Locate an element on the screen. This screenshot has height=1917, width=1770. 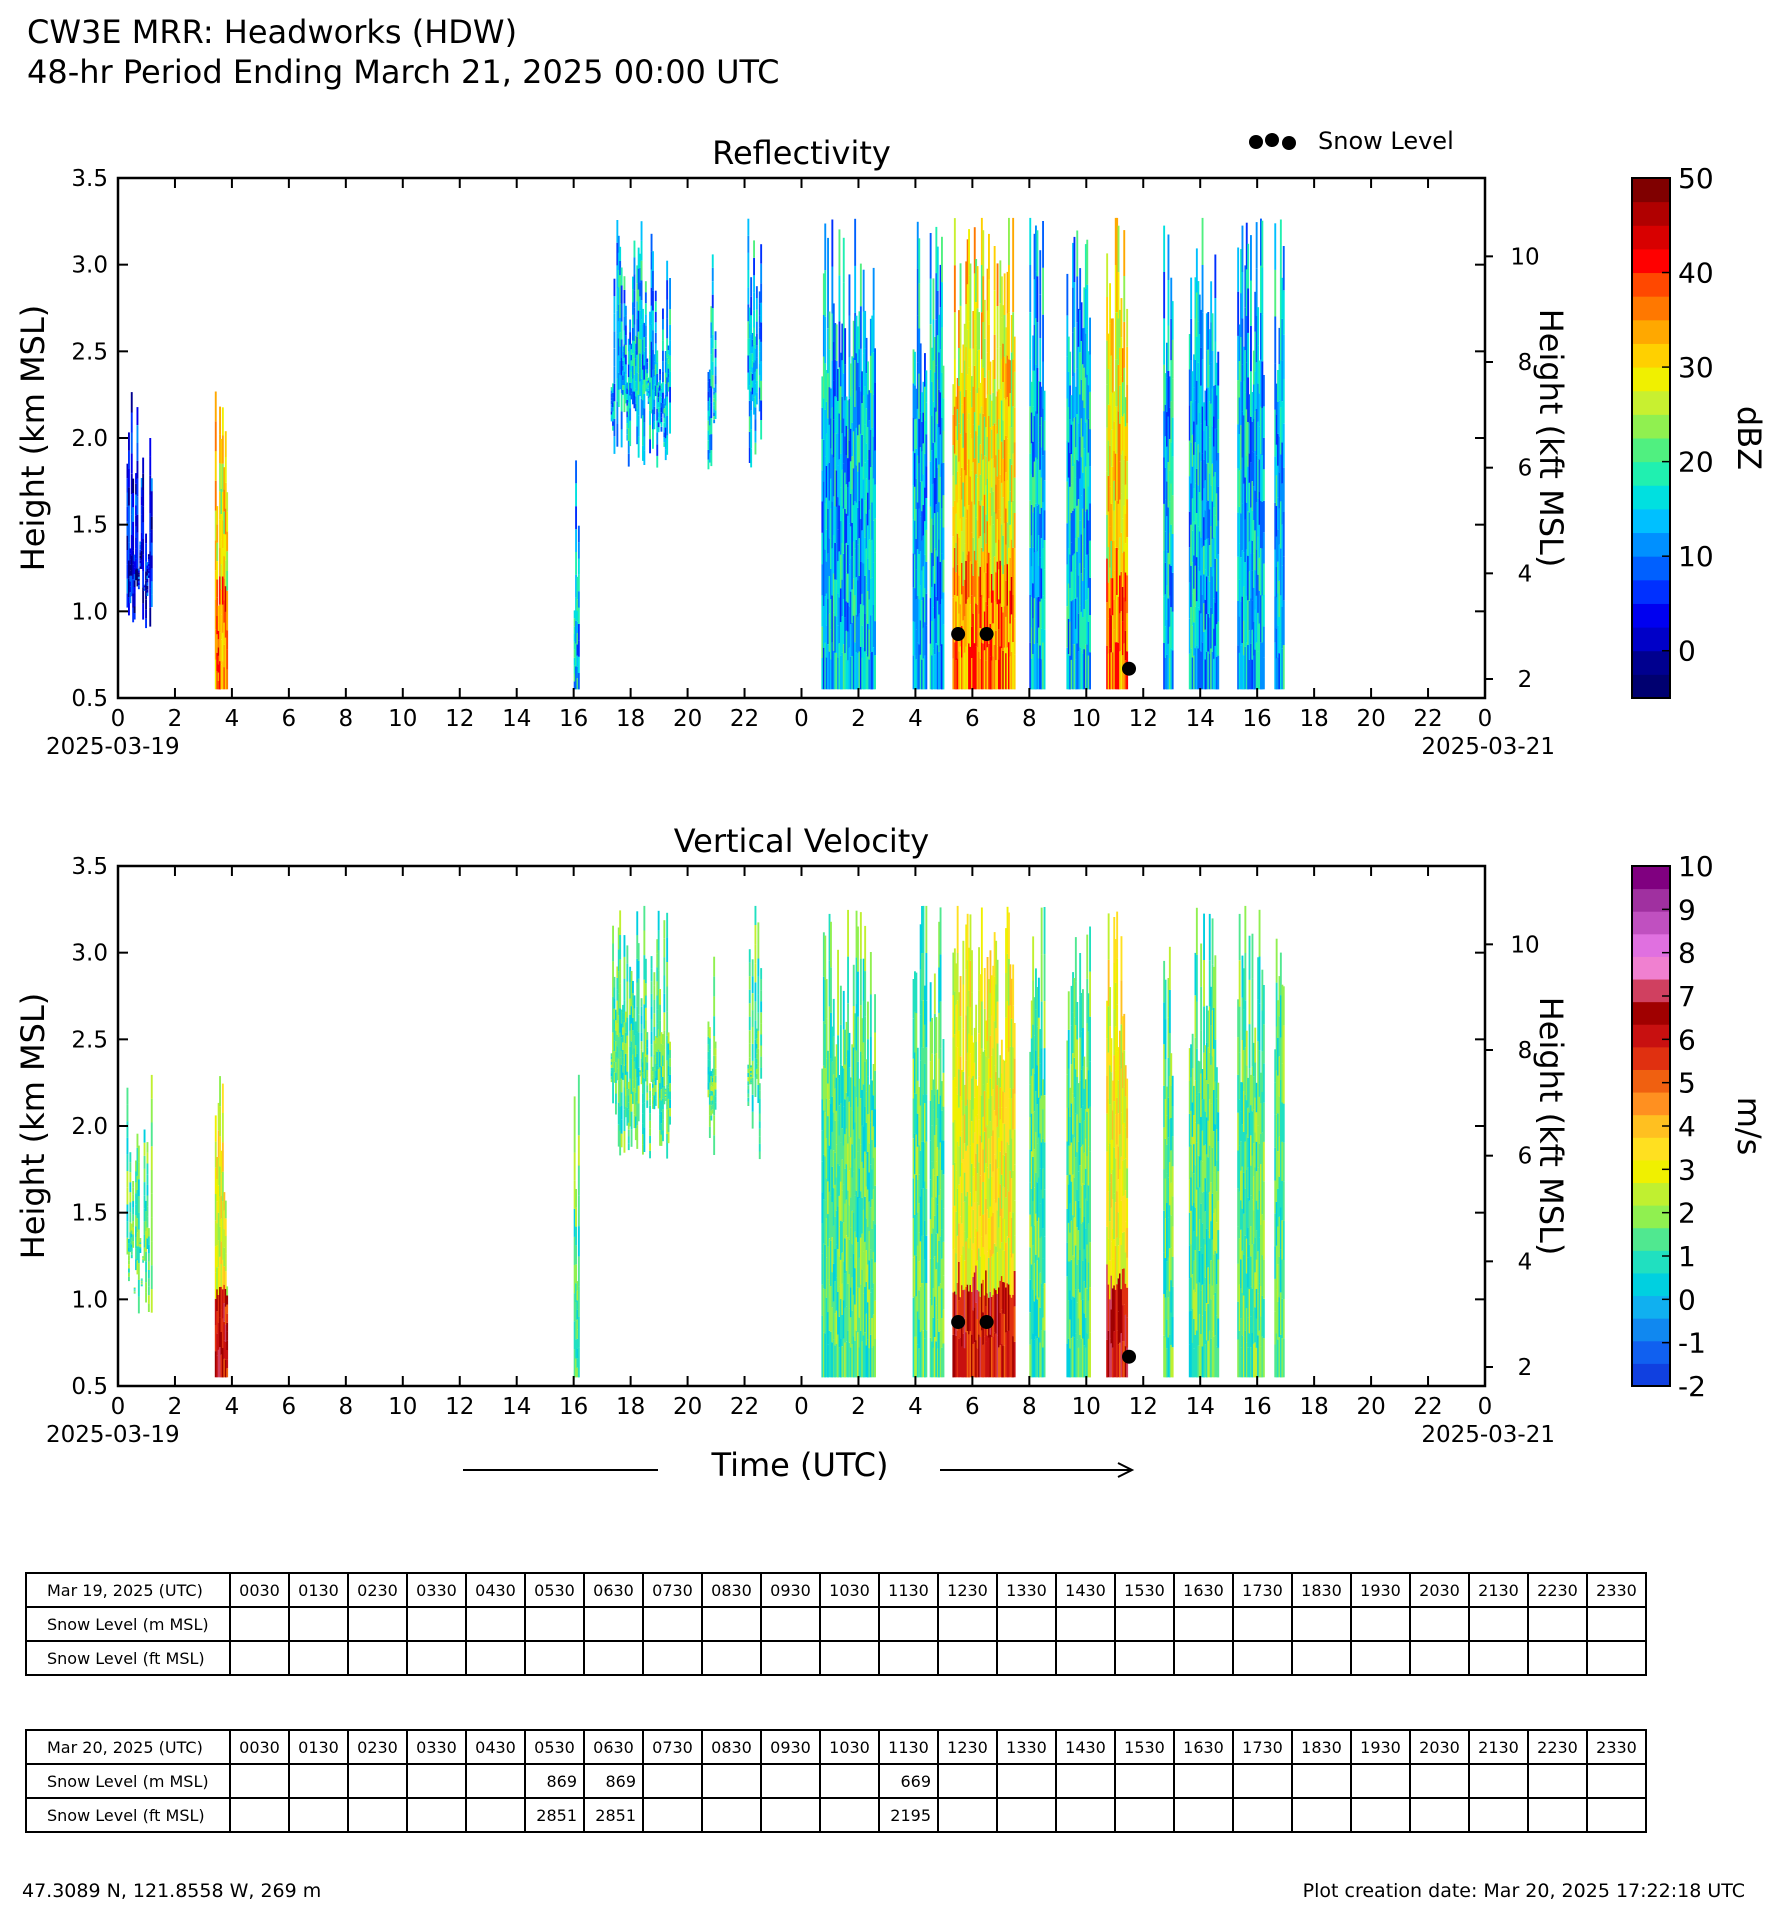
colorbar-swatch is located at coordinates (1651, 261).